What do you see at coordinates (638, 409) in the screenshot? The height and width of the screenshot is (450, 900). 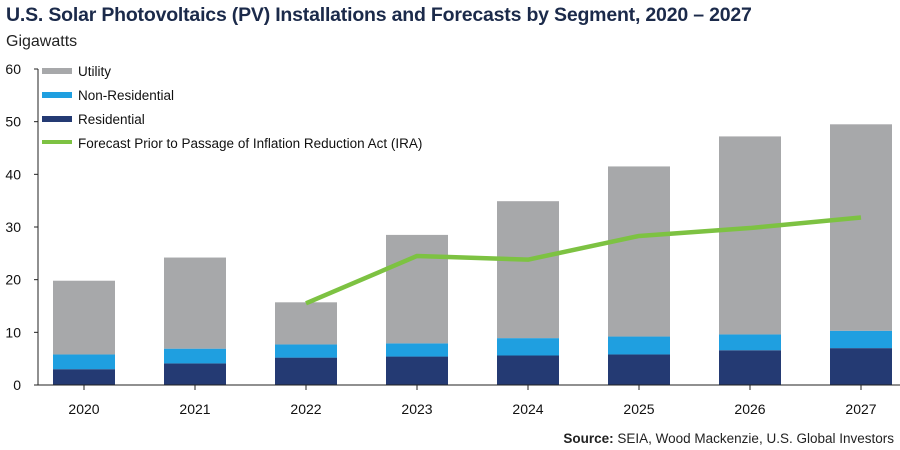 I see `x-tick-label: 2025` at bounding box center [638, 409].